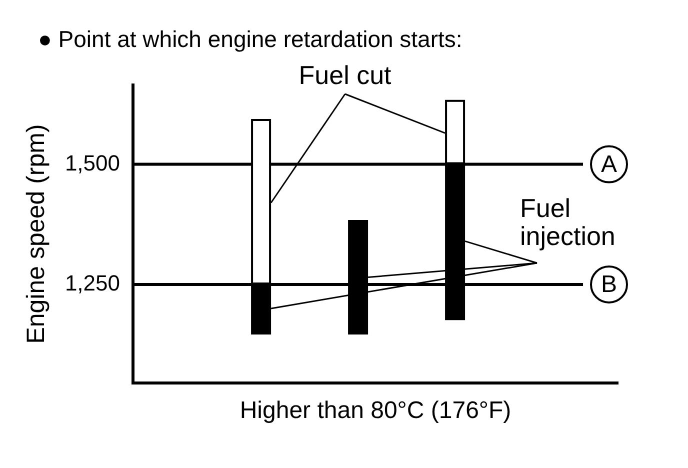 The height and width of the screenshot is (468, 688). What do you see at coordinates (376, 410) in the screenshot?
I see `x-axis-title: Higher than 80°C (176°F)` at bounding box center [376, 410].